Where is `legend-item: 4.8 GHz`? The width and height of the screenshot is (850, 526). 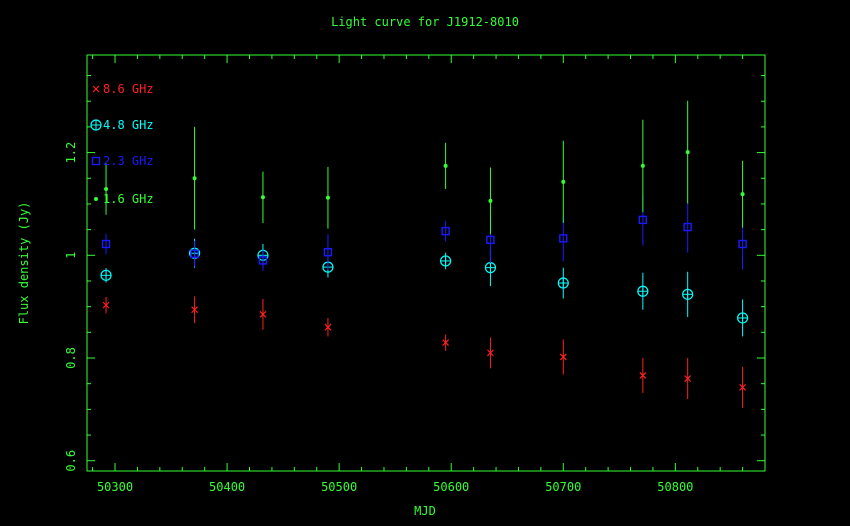 legend-item: 4.8 GHz is located at coordinates (122, 125).